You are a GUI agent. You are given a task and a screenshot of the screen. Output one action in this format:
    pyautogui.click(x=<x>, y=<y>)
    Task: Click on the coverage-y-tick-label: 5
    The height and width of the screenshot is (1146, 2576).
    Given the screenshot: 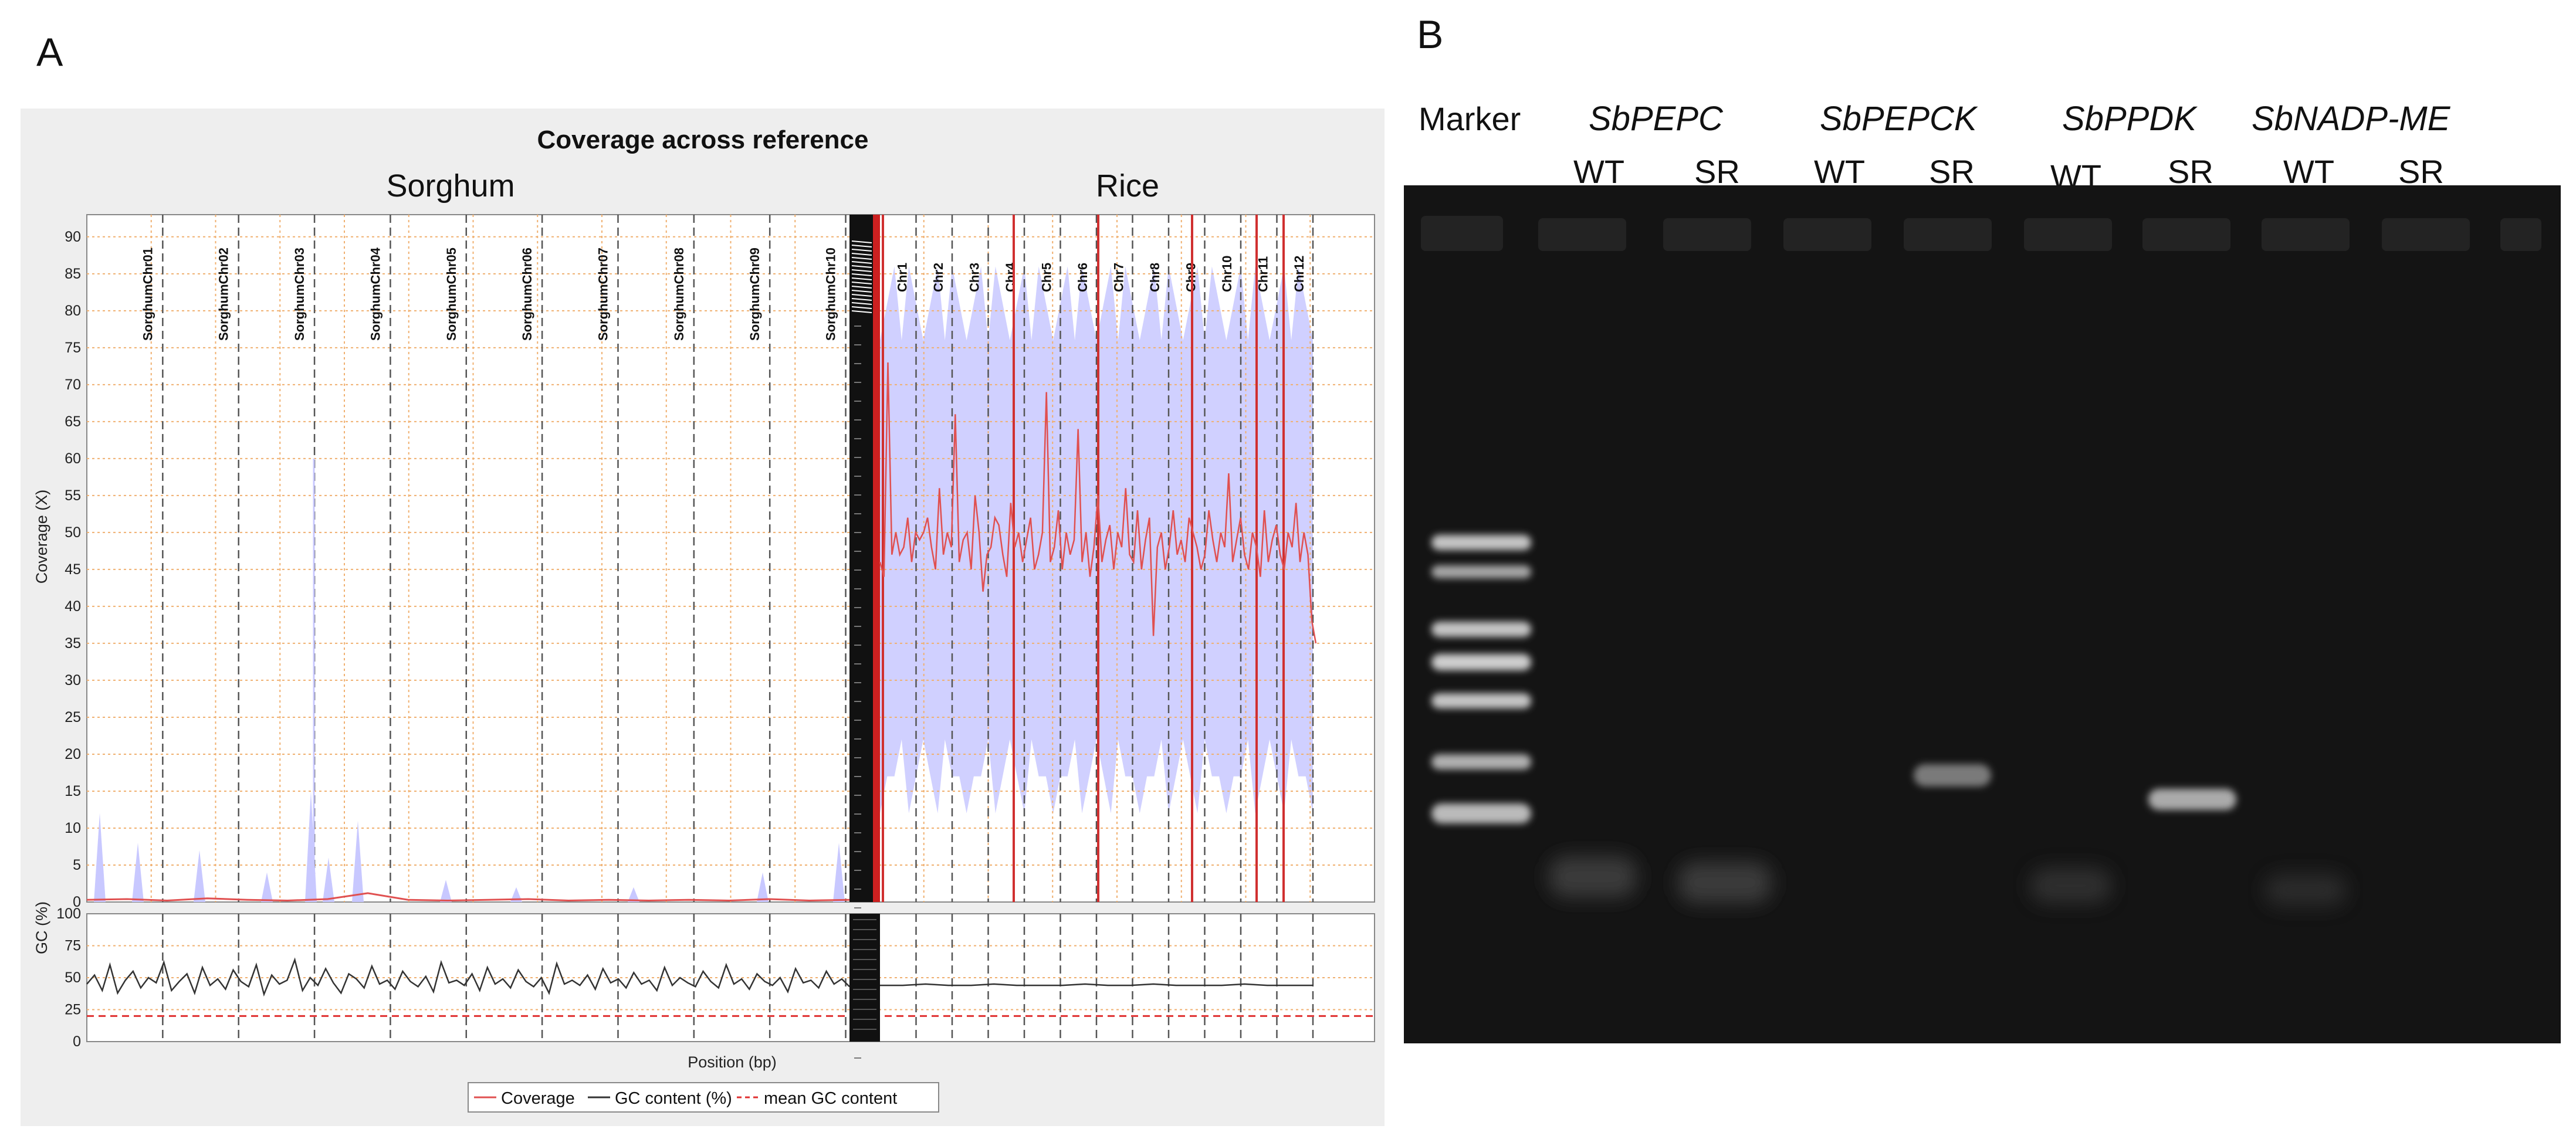 What is the action you would take?
    pyautogui.click(x=77, y=865)
    